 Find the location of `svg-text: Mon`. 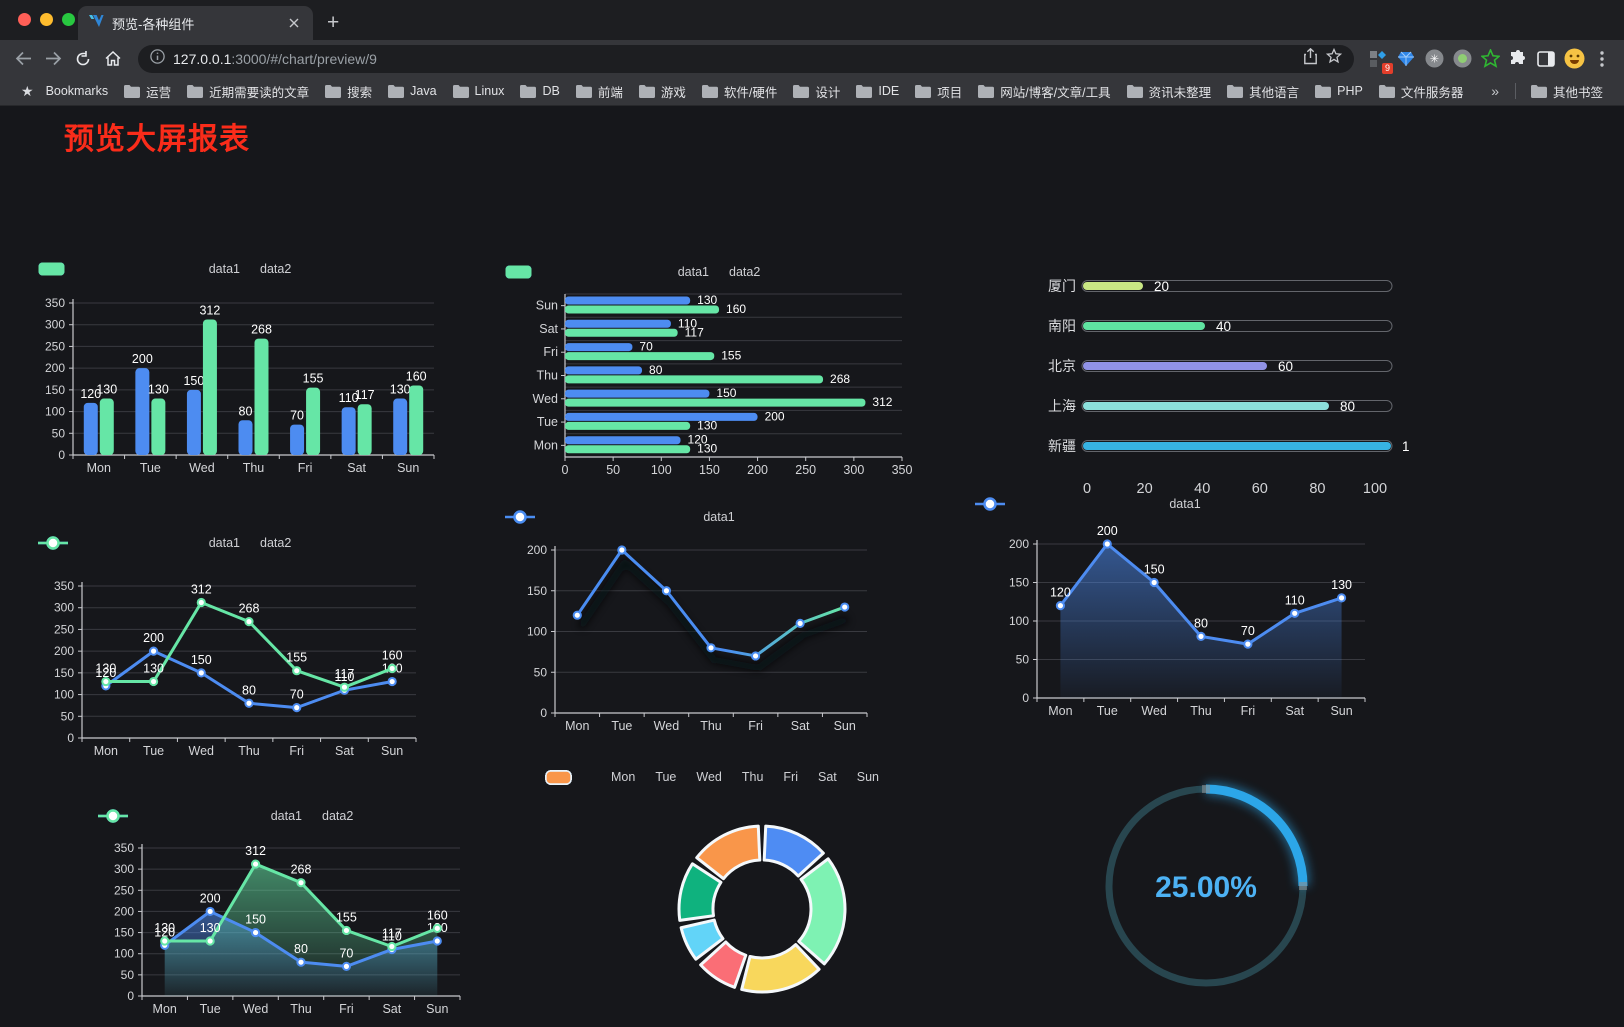

svg-text: Mon is located at coordinates (546, 445).